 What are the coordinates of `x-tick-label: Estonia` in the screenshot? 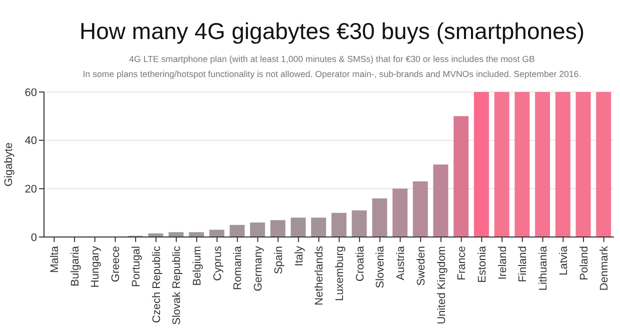 It's located at (482, 264).